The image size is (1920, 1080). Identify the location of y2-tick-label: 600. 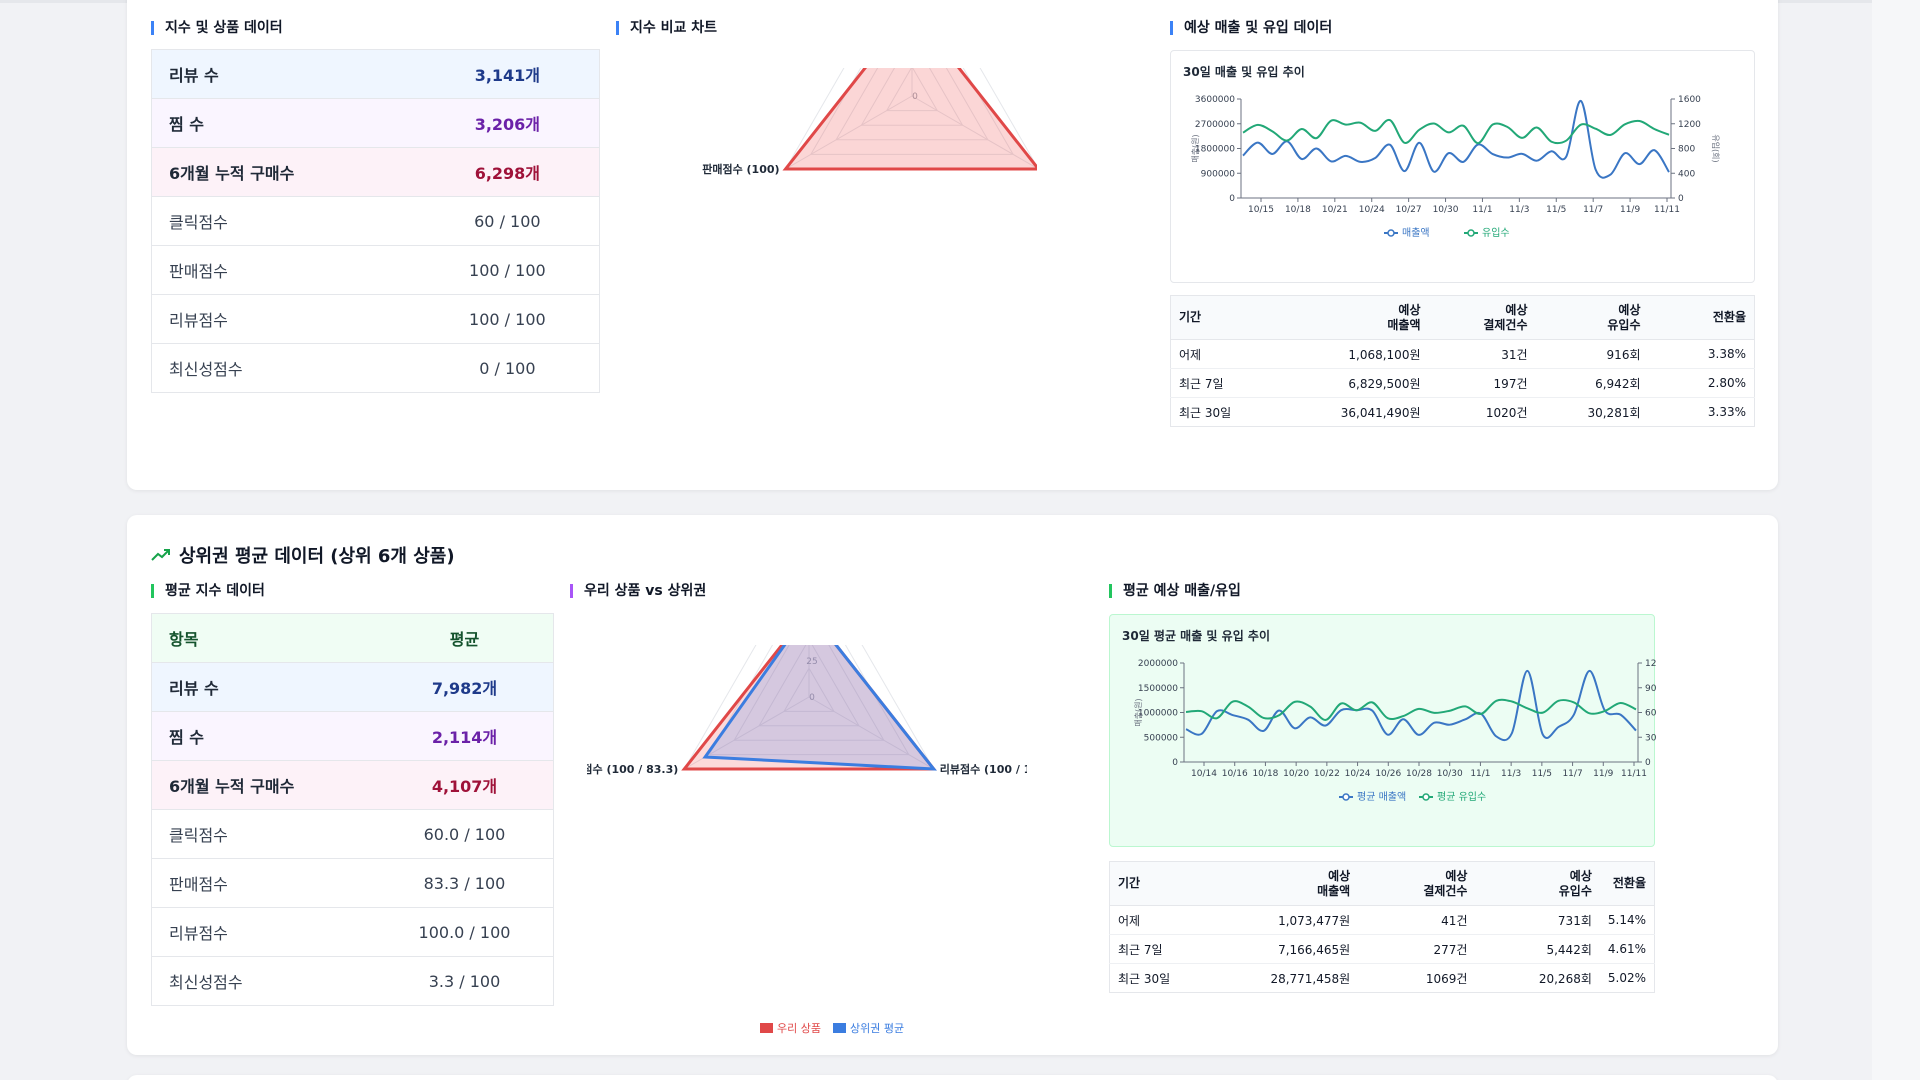
(1650, 714).